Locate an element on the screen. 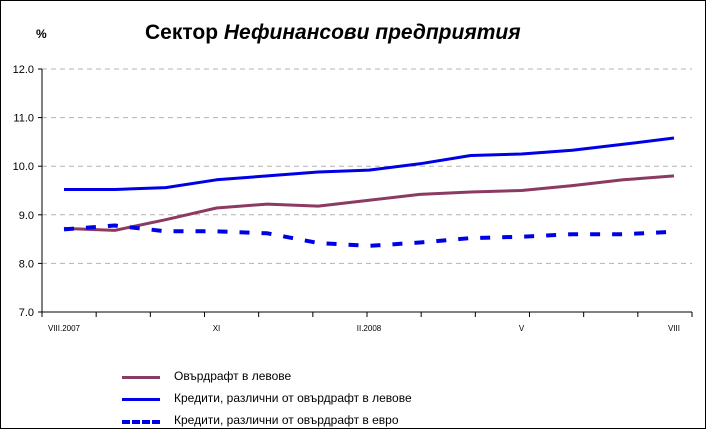 The width and height of the screenshot is (706, 432). legend-item-overdraft-bgn: Овърдрафт в левове is located at coordinates (302, 377).